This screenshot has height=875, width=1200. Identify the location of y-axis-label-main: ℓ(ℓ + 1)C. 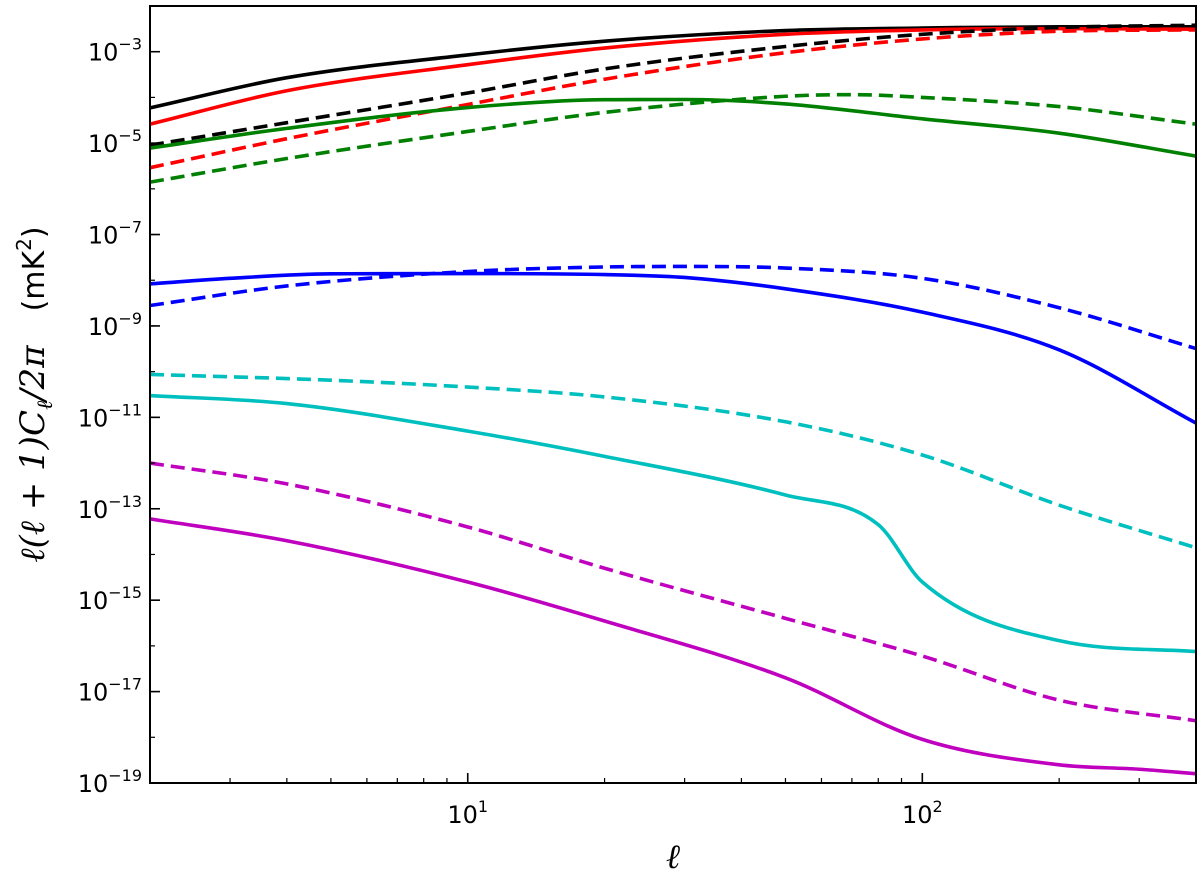
(33, 486).